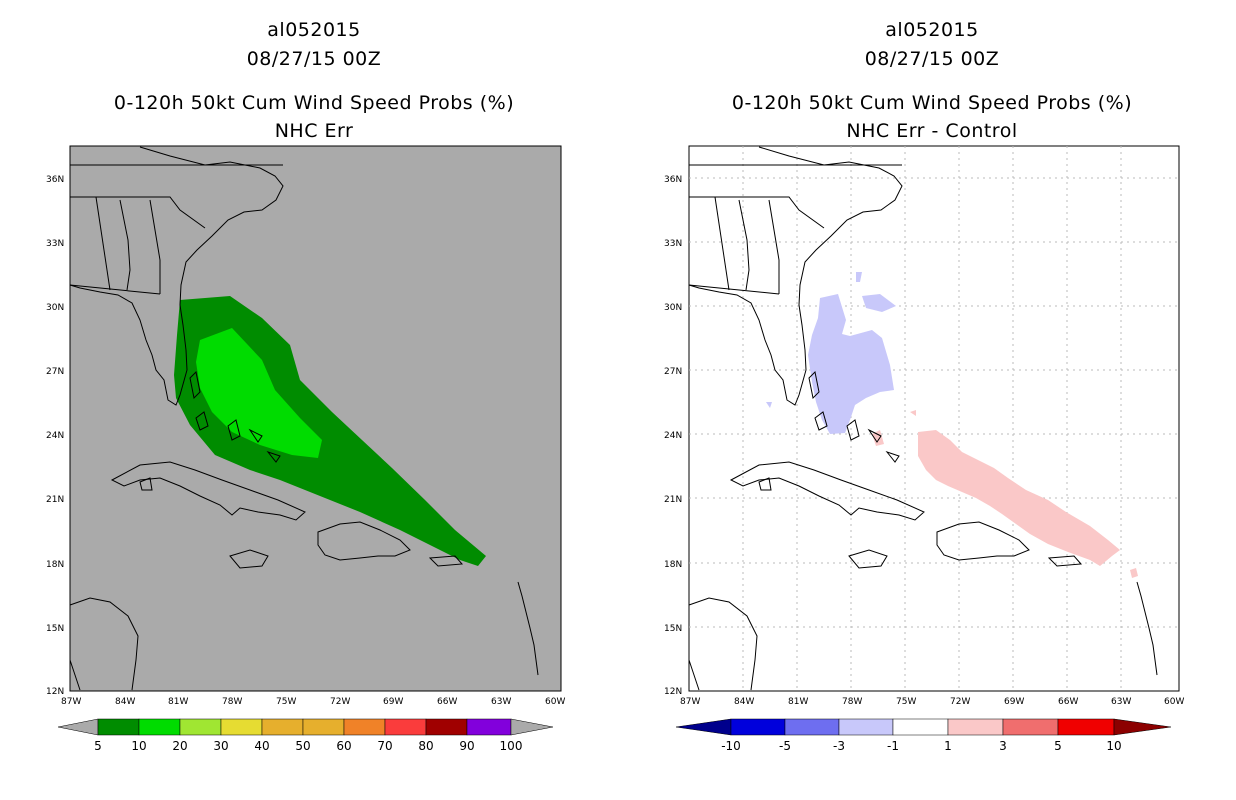 The height and width of the screenshot is (800, 1236). I want to click on right-datetime: 08/27/15 00Z, so click(932, 59).